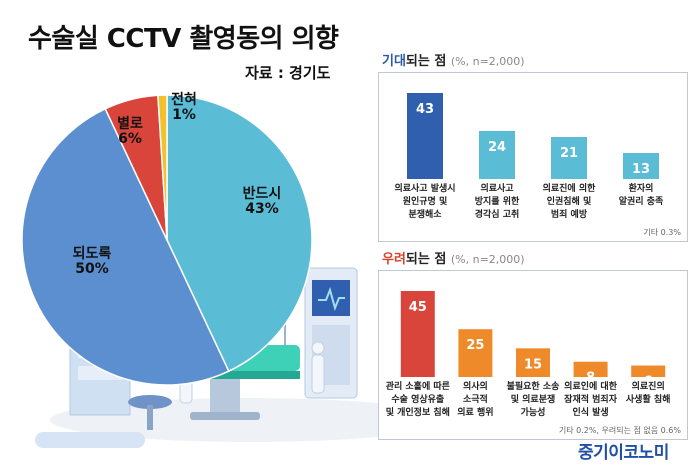  I want to click on concern-bar-chart: 45 25 15 8 6, so click(533, 340).